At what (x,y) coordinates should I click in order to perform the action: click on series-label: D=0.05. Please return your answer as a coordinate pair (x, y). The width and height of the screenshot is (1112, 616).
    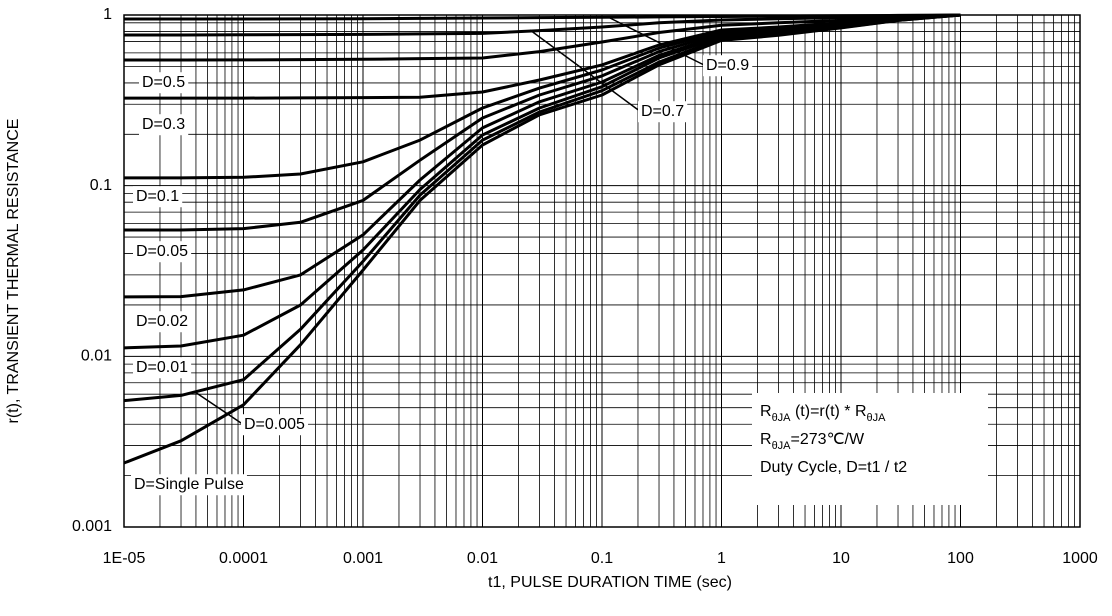
    Looking at the image, I should click on (162, 251).